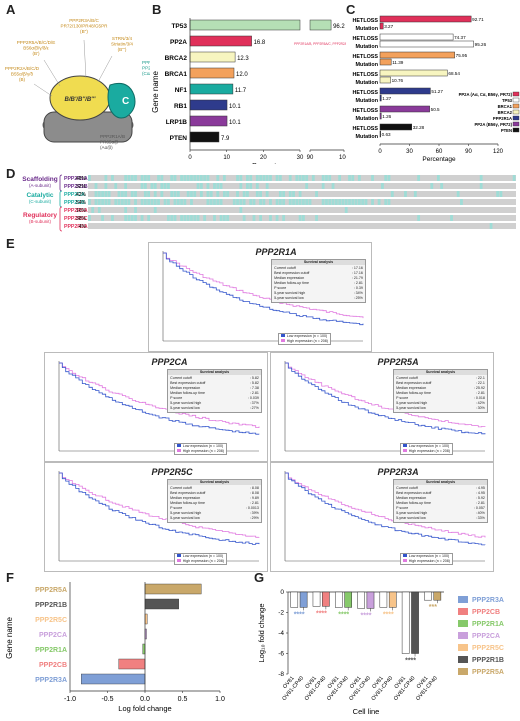 Image resolution: width=520 pixels, height=721 pixels. What do you see at coordinates (402, 398) in the screenshot?
I see `stat-name: P score` at bounding box center [402, 398].